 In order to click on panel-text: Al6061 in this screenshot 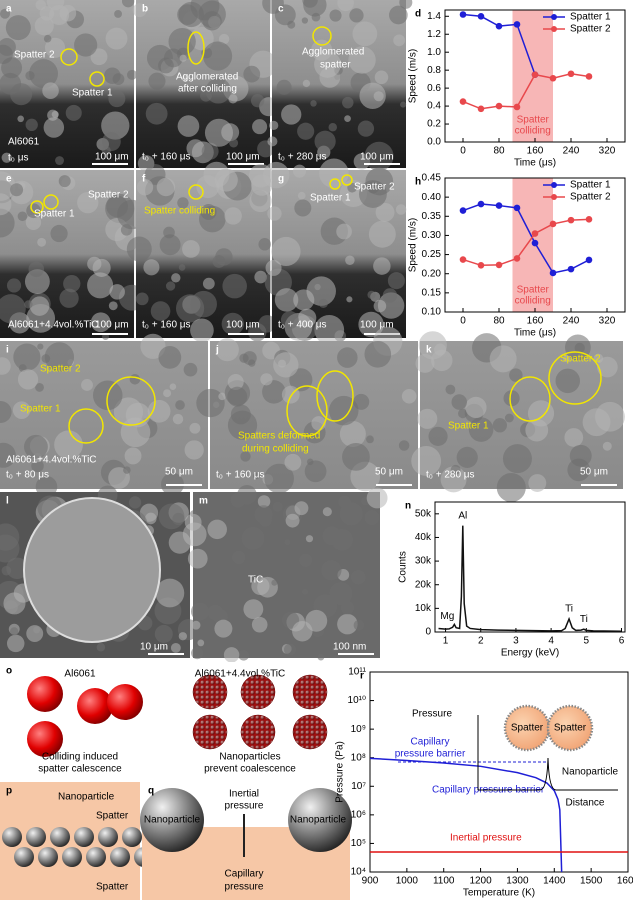, I will do `click(24, 142)`.